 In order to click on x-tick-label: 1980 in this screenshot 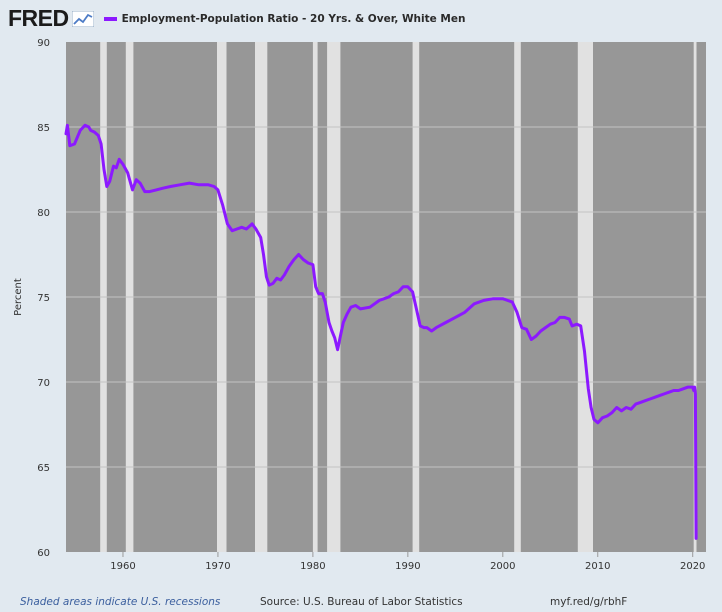, I will do `click(312, 566)`.